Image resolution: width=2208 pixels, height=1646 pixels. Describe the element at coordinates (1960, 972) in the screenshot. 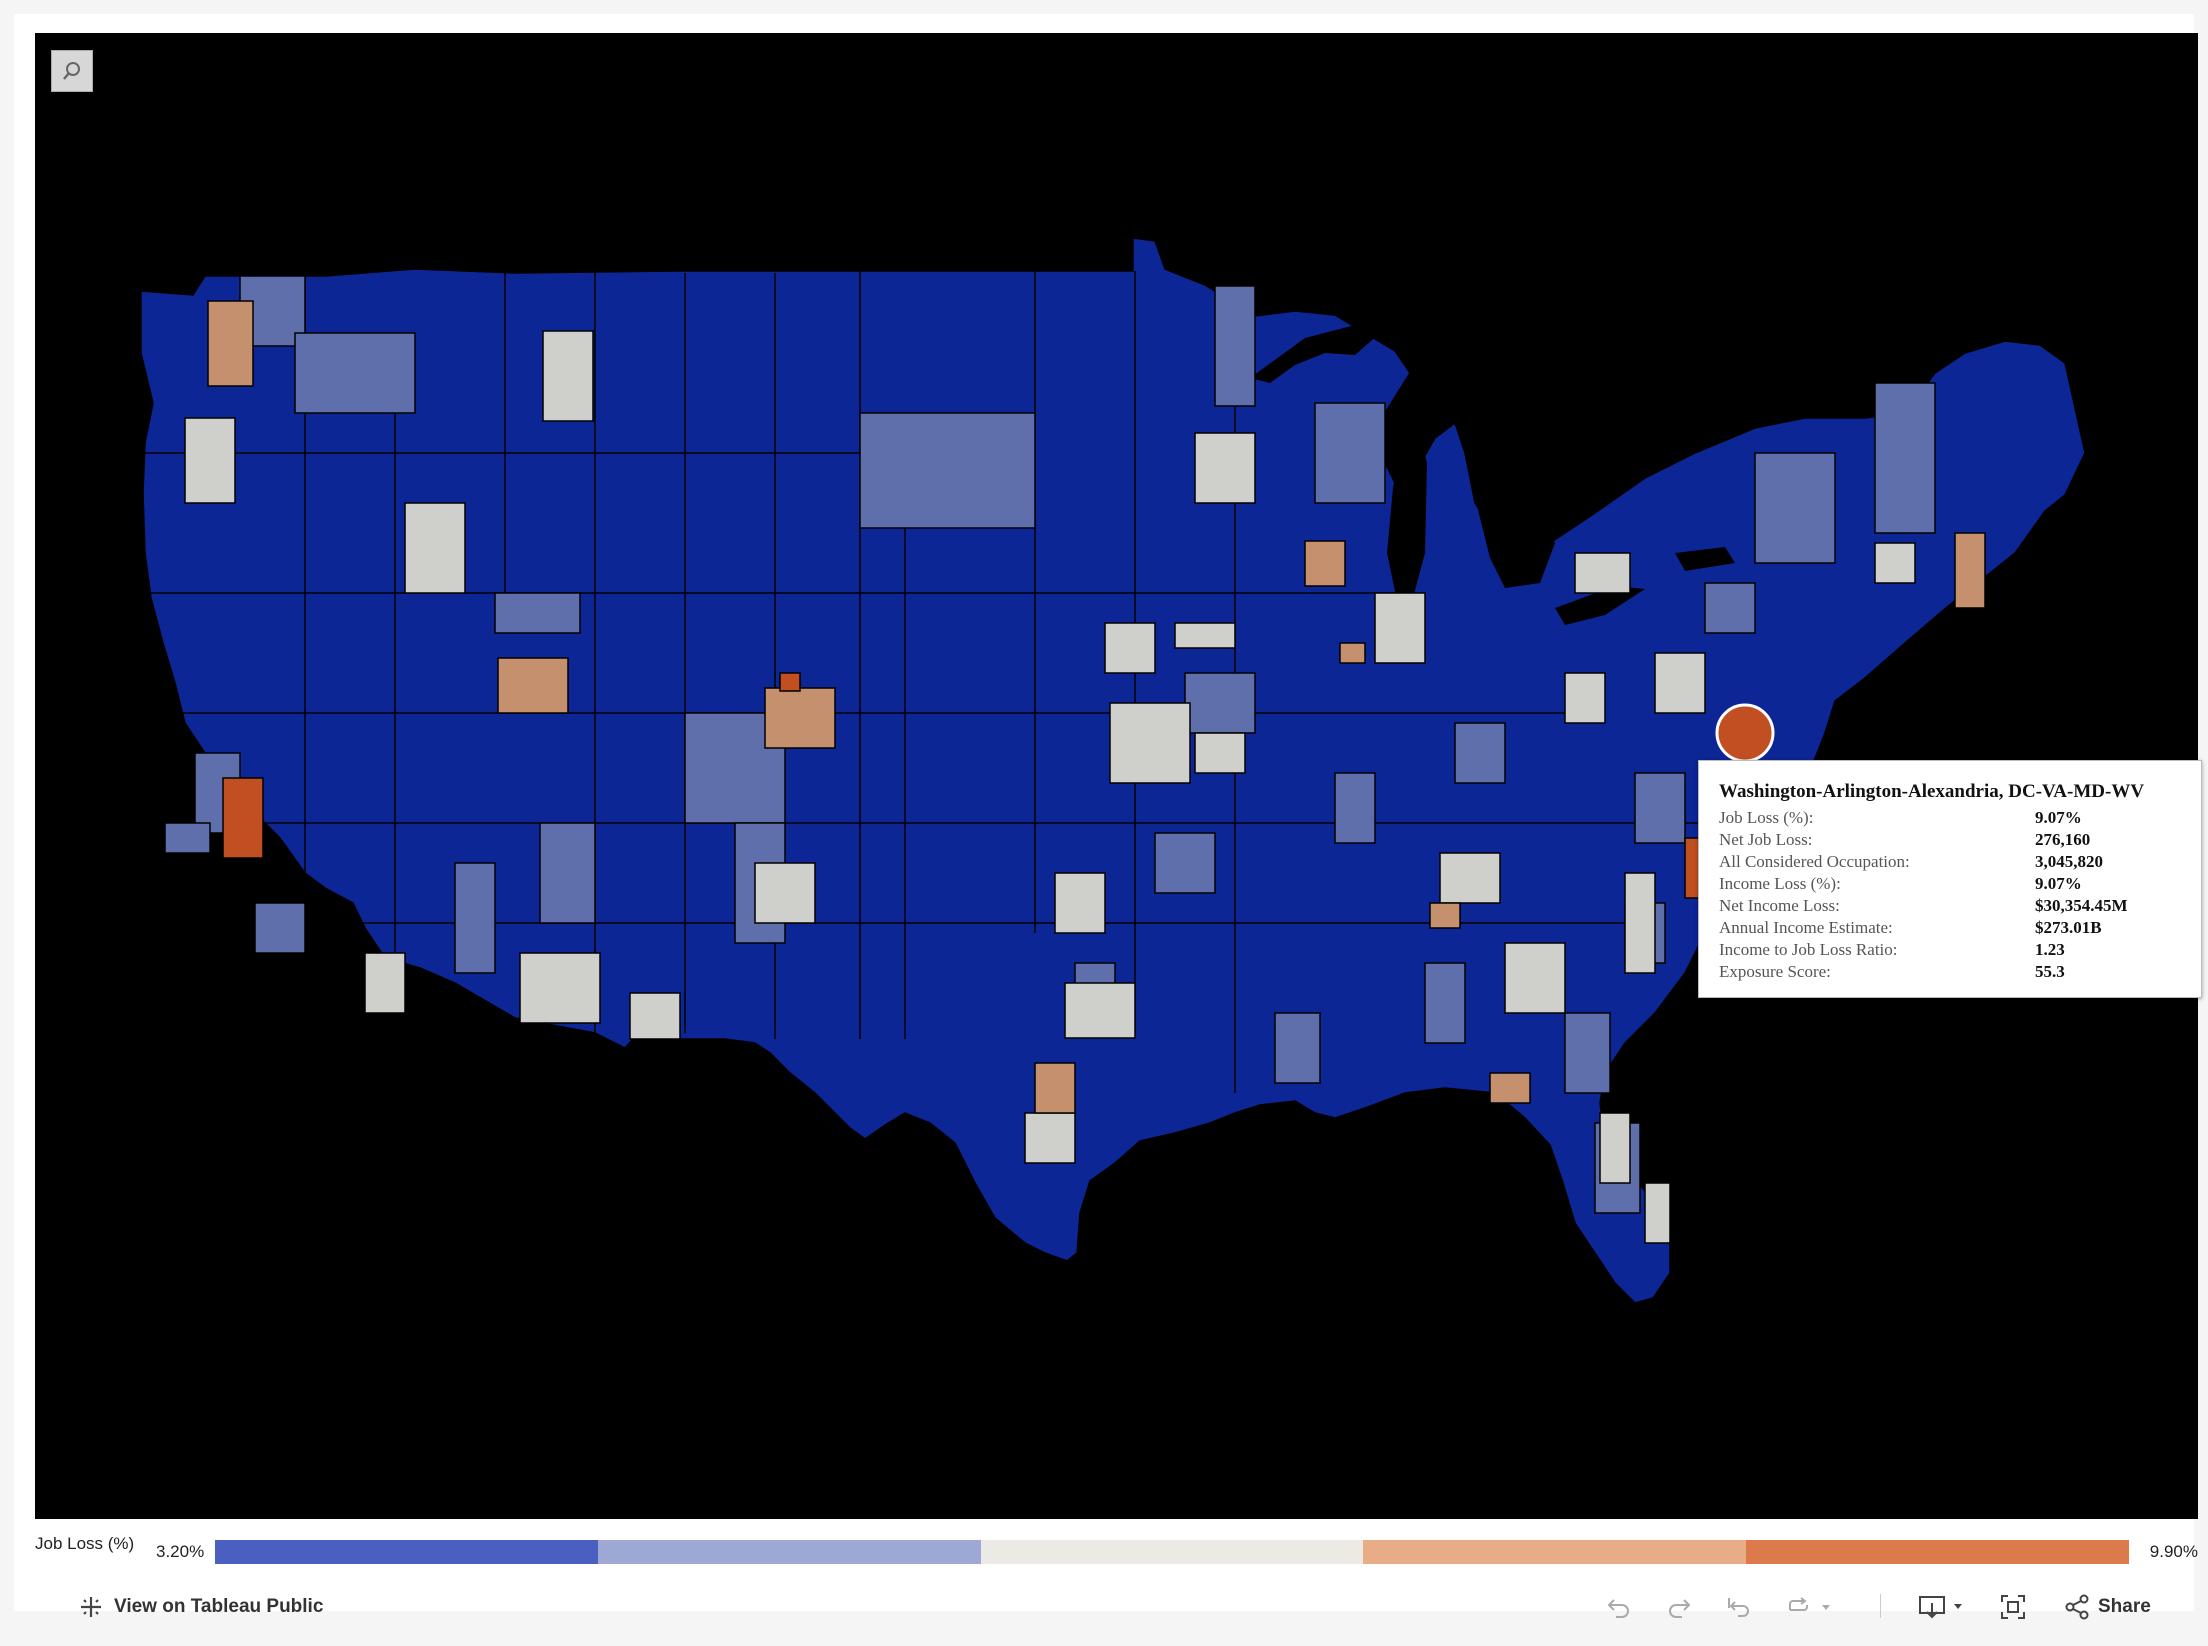

I see `tooltip-row: Exposure Score: 55.3` at that location.